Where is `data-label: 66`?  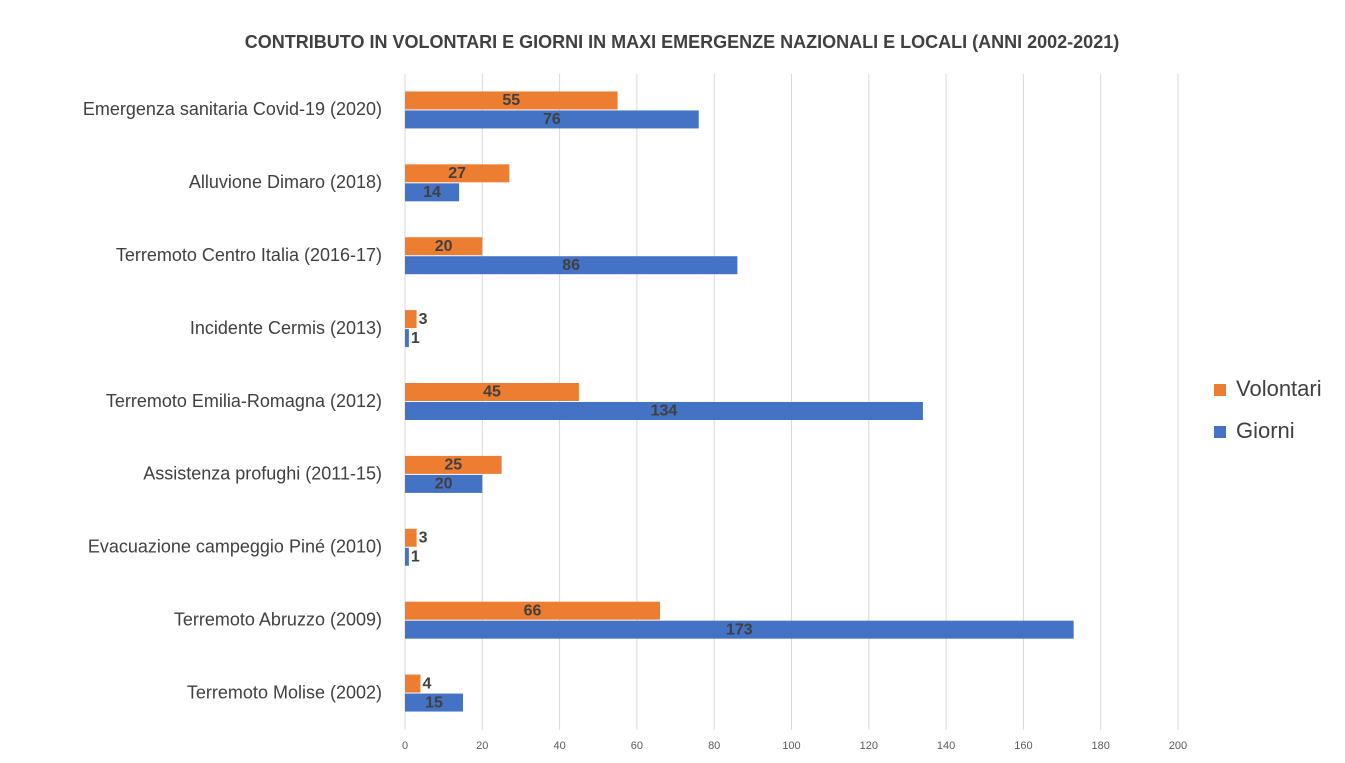 data-label: 66 is located at coordinates (533, 610).